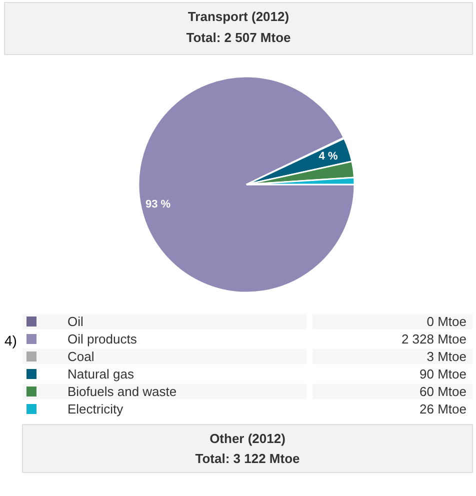 The image size is (476, 496). I want to click on text: Other (2012), so click(248, 438).